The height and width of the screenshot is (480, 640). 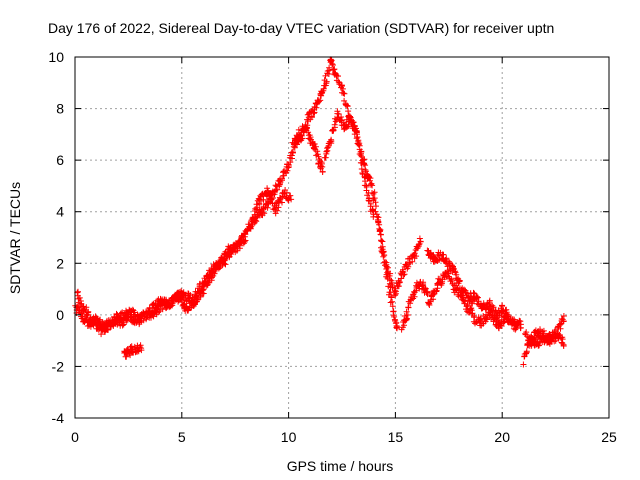 I want to click on x-tick-label: 10, so click(x=289, y=437).